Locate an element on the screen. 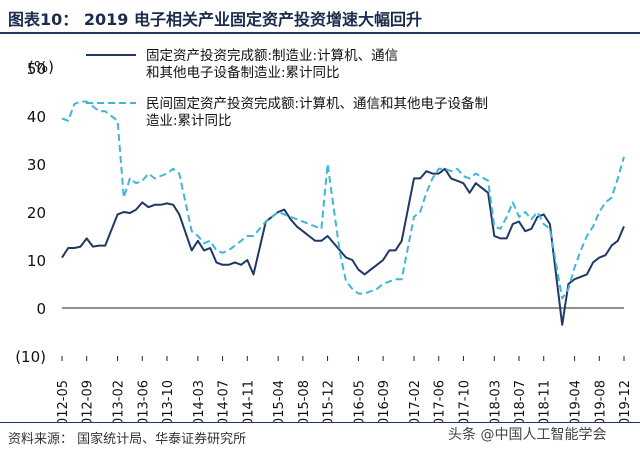 This screenshot has width=640, height=454. x-tick-label: 2012-05 is located at coordinates (63, 401).